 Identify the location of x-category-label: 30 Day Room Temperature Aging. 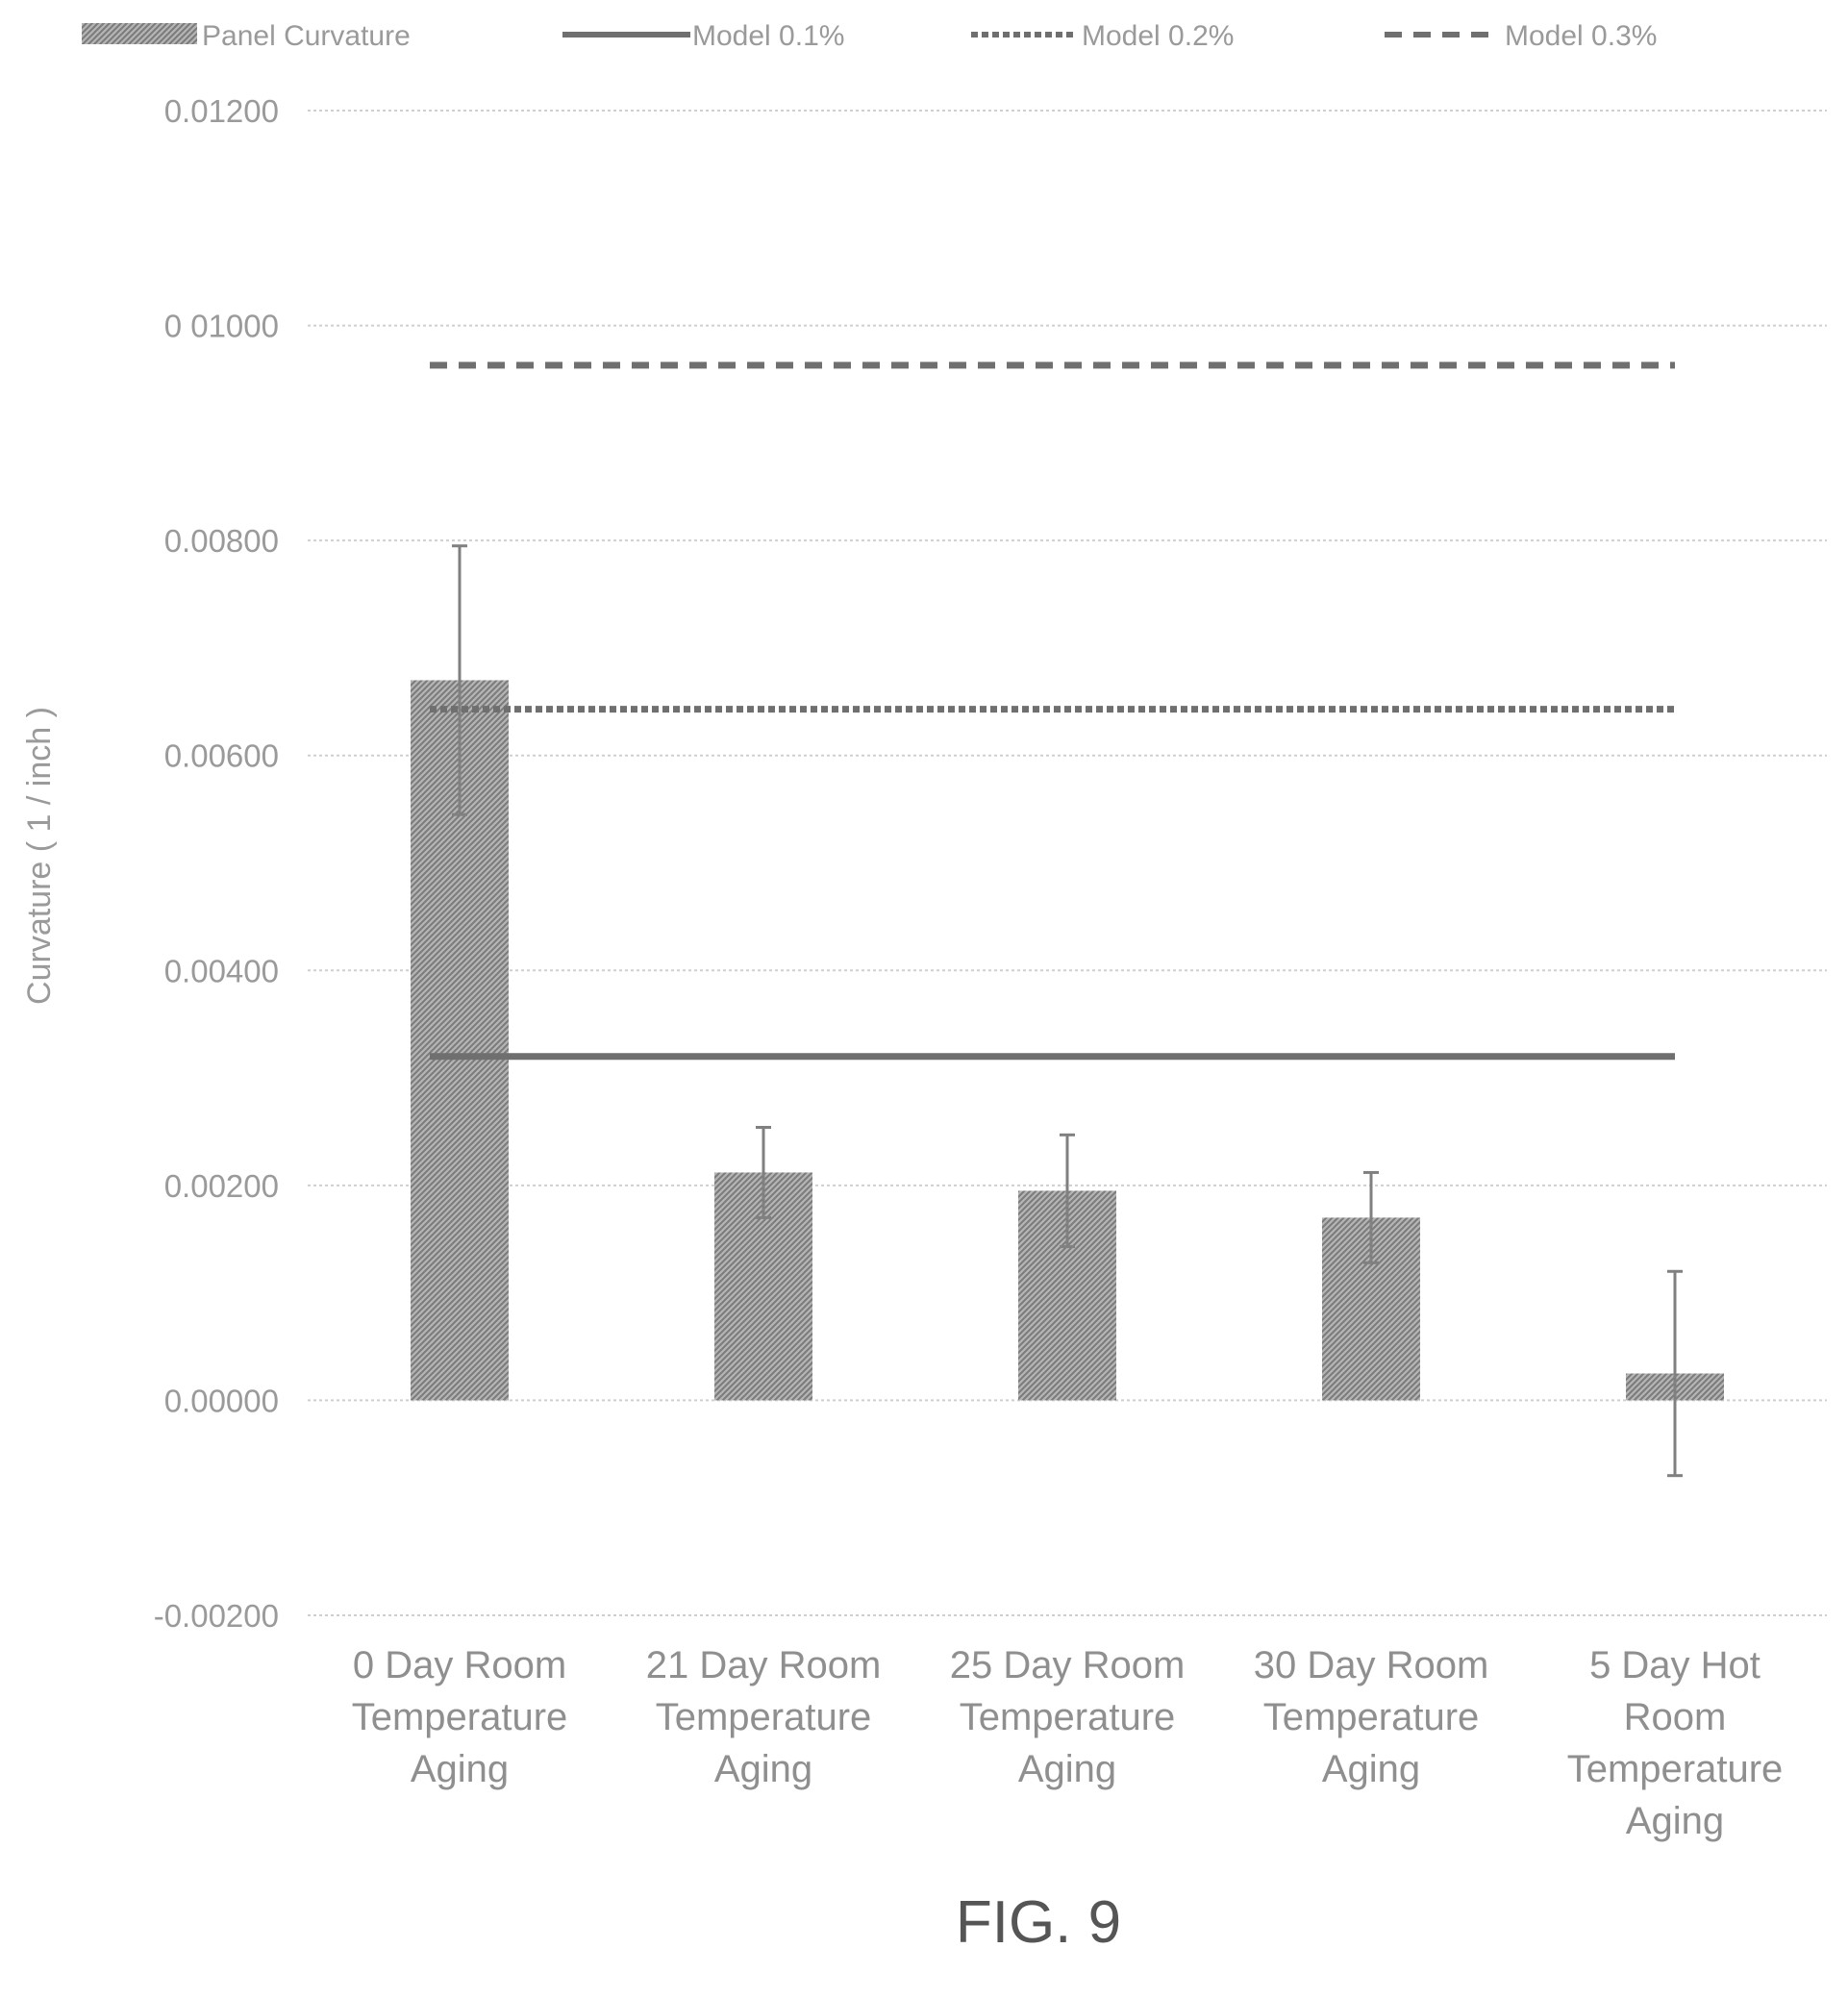
(1371, 1717).